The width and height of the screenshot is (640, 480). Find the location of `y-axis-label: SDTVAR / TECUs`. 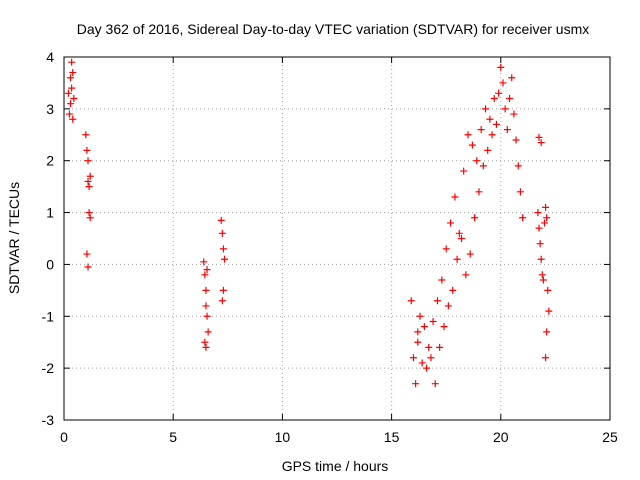

y-axis-label: SDTVAR / TECUs is located at coordinates (14, 238).